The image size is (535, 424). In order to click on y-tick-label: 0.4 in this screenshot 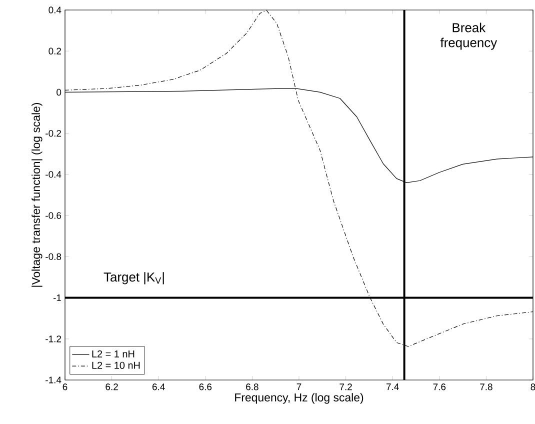, I will do `click(55, 10)`.